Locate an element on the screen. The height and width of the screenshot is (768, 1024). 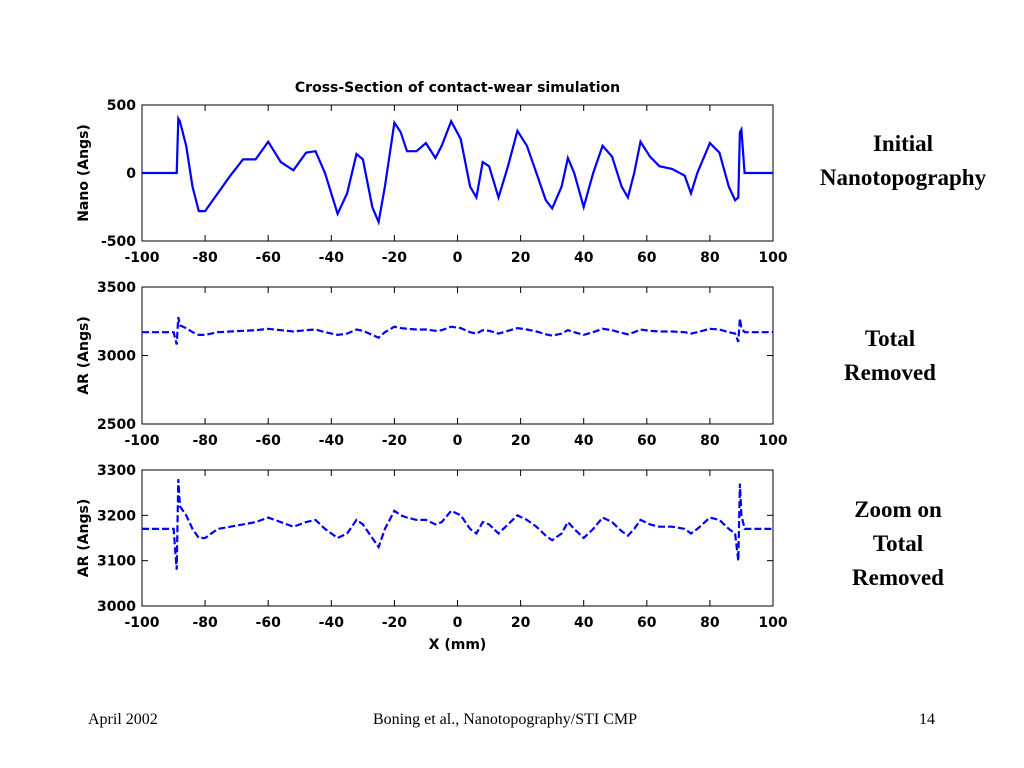
y-tick-label: 3300 is located at coordinates (116, 471).